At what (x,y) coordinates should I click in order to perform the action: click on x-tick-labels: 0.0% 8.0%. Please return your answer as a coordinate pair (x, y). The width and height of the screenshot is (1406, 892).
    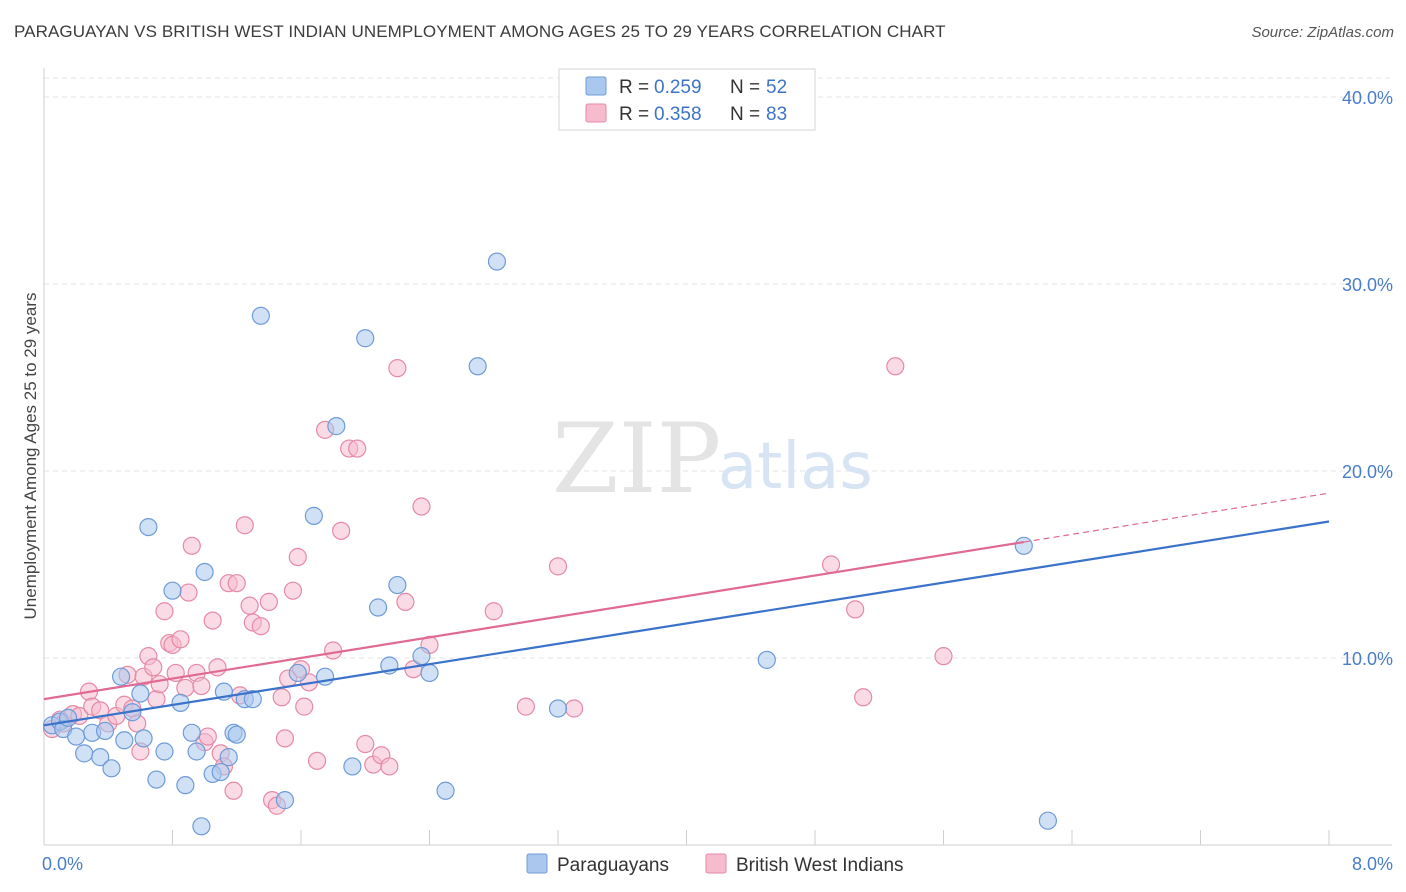
    Looking at the image, I should click on (717, 864).